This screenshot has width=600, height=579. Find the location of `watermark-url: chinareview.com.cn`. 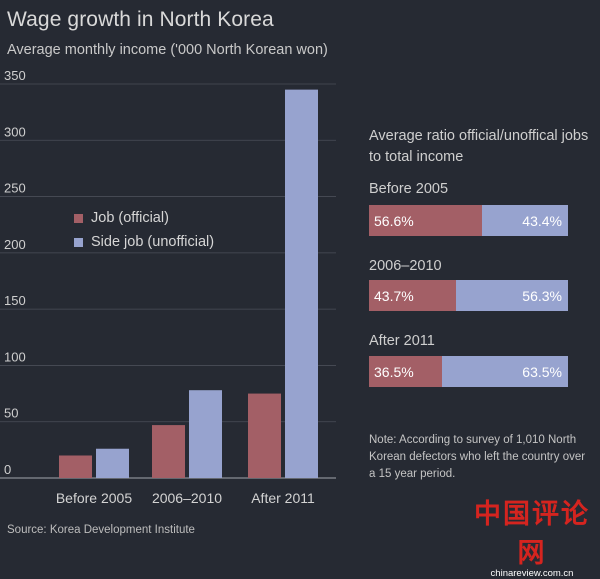

watermark-url: chinareview.com.cn is located at coordinates (532, 573).